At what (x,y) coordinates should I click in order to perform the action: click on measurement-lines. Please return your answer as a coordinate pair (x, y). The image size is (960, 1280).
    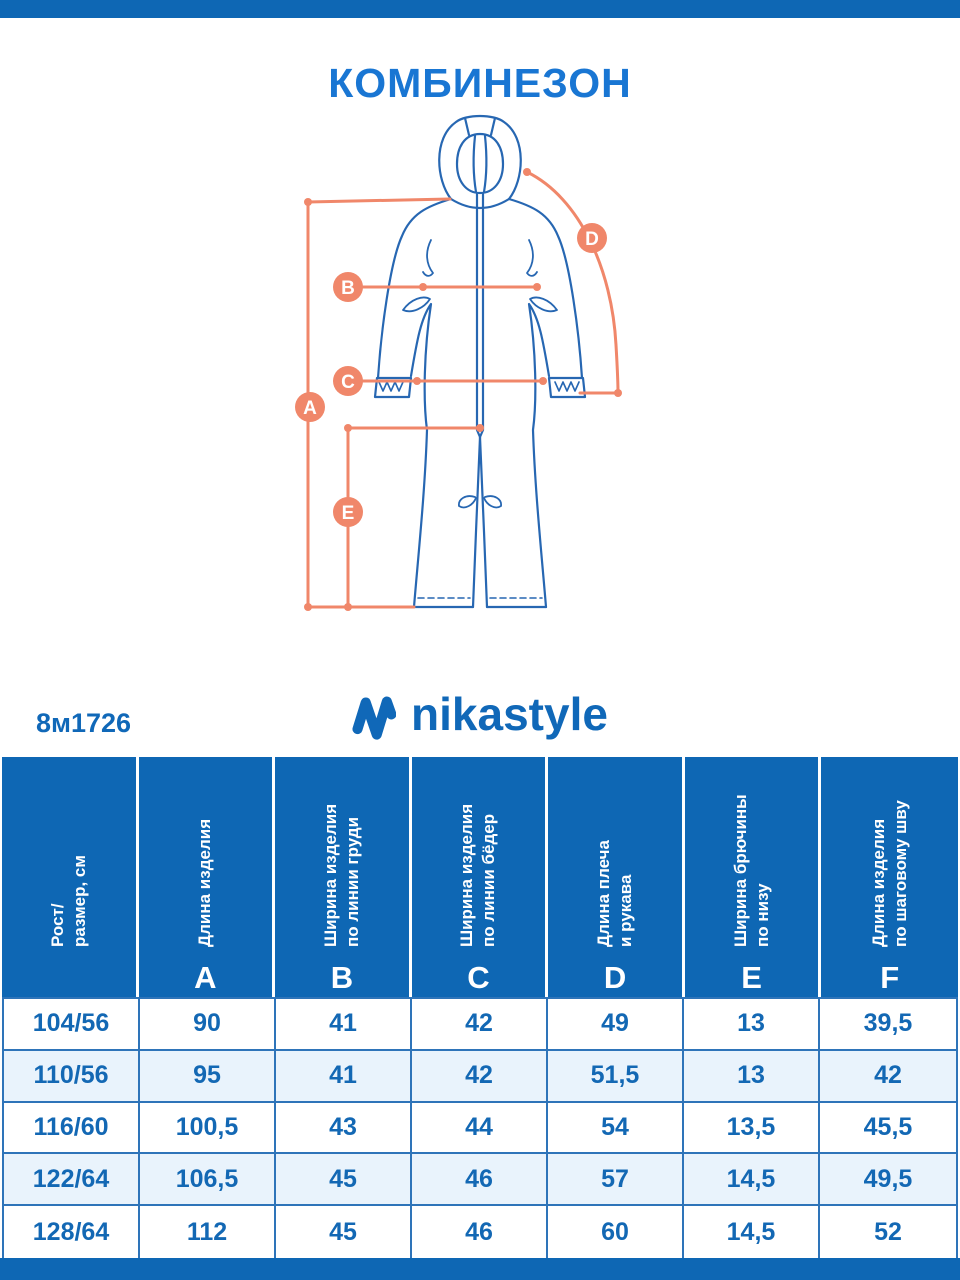
    Looking at the image, I should click on (463, 389).